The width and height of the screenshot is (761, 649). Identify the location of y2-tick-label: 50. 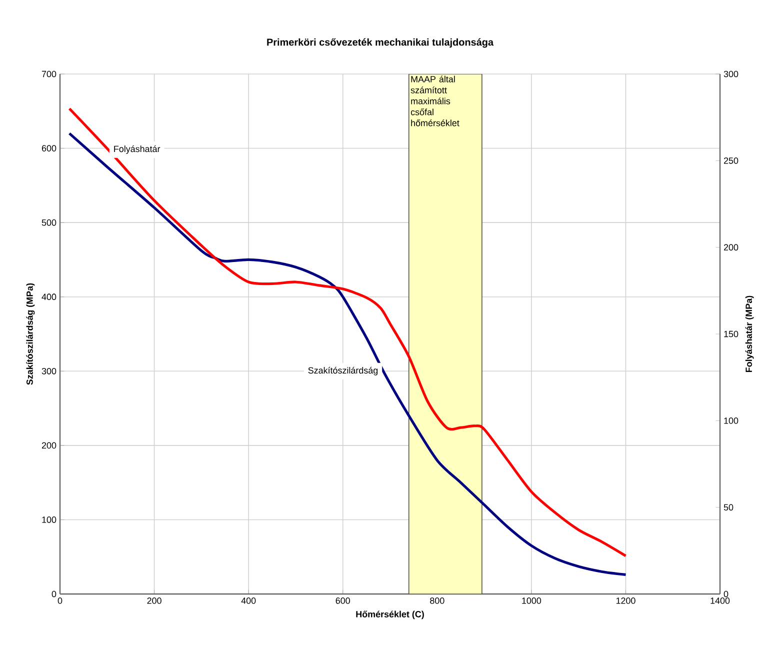
(729, 507).